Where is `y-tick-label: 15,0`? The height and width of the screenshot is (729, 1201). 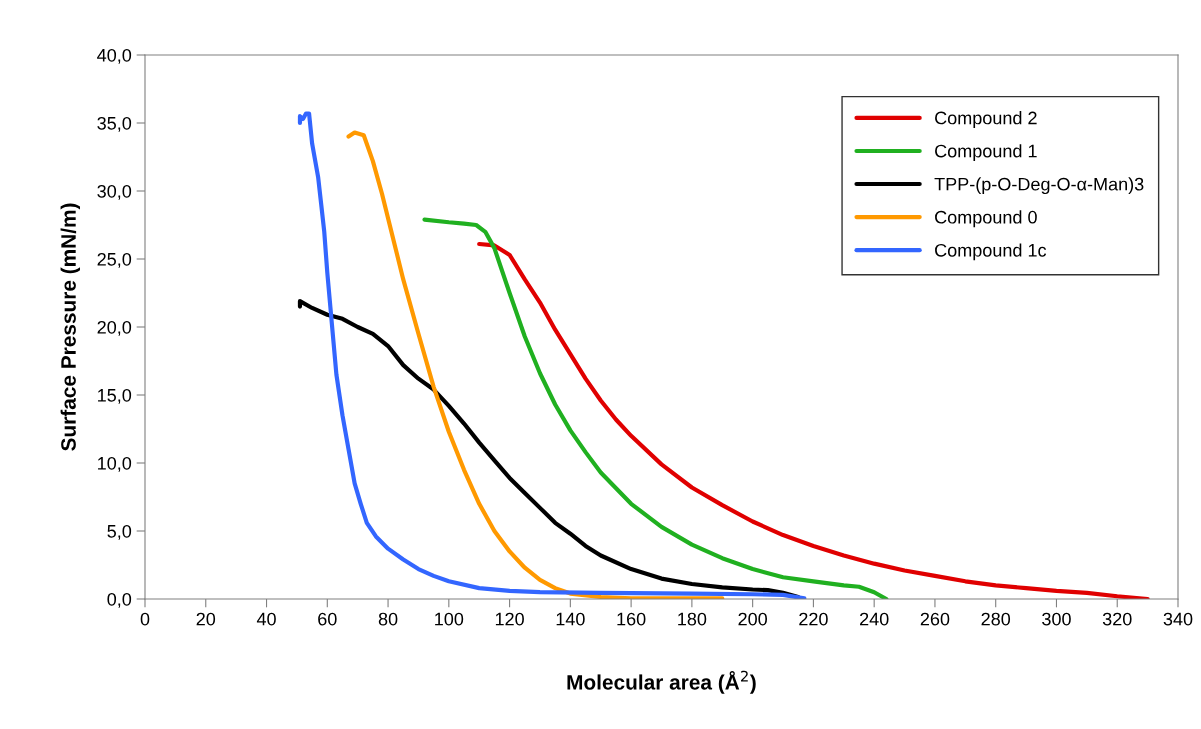 y-tick-label: 15,0 is located at coordinates (115, 396).